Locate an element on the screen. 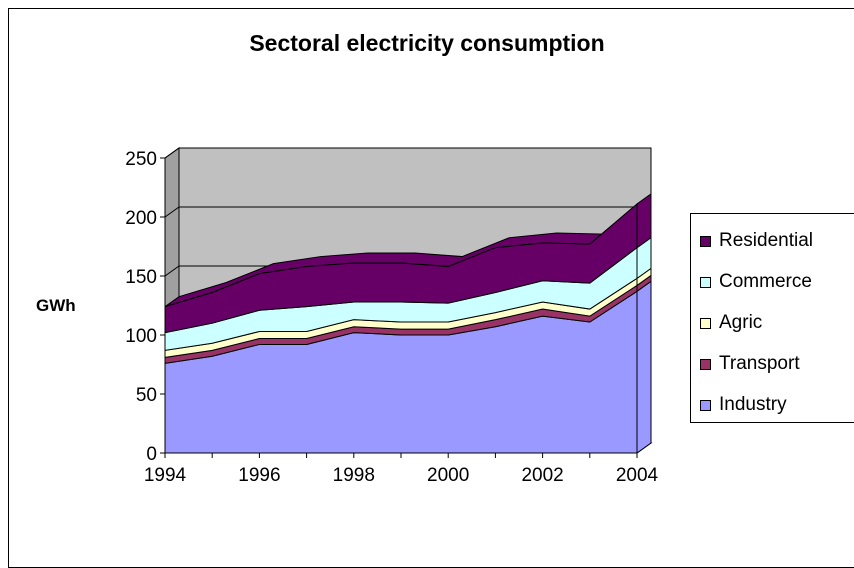 Image resolution: width=854 pixels, height=568 pixels. x-tick-label: 1996 is located at coordinates (259, 475).